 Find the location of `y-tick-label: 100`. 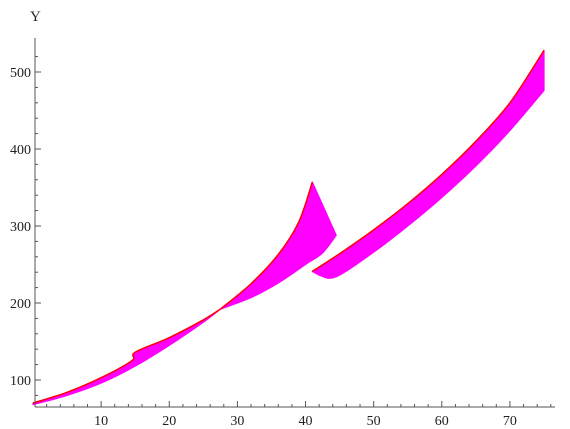

y-tick-label: 100 is located at coordinates (20, 381).